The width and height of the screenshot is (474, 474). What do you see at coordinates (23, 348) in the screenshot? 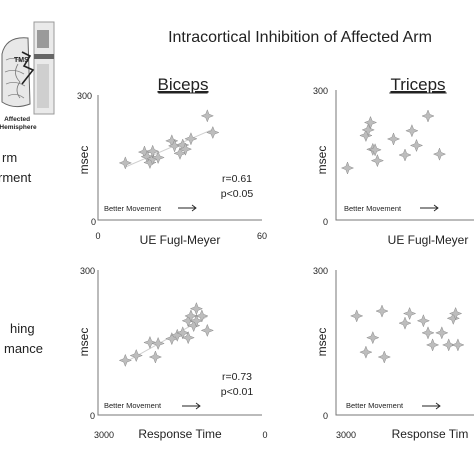
I see `left-label-4: mance` at bounding box center [23, 348].